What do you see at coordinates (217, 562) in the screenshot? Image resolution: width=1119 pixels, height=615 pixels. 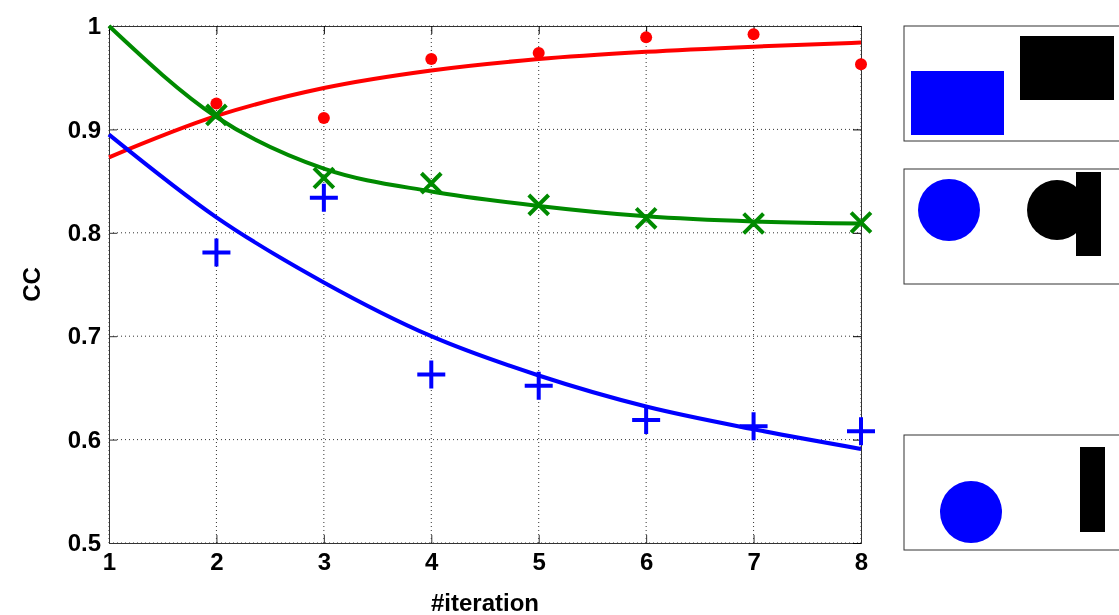 I see `x-tick-label: 2` at bounding box center [217, 562].